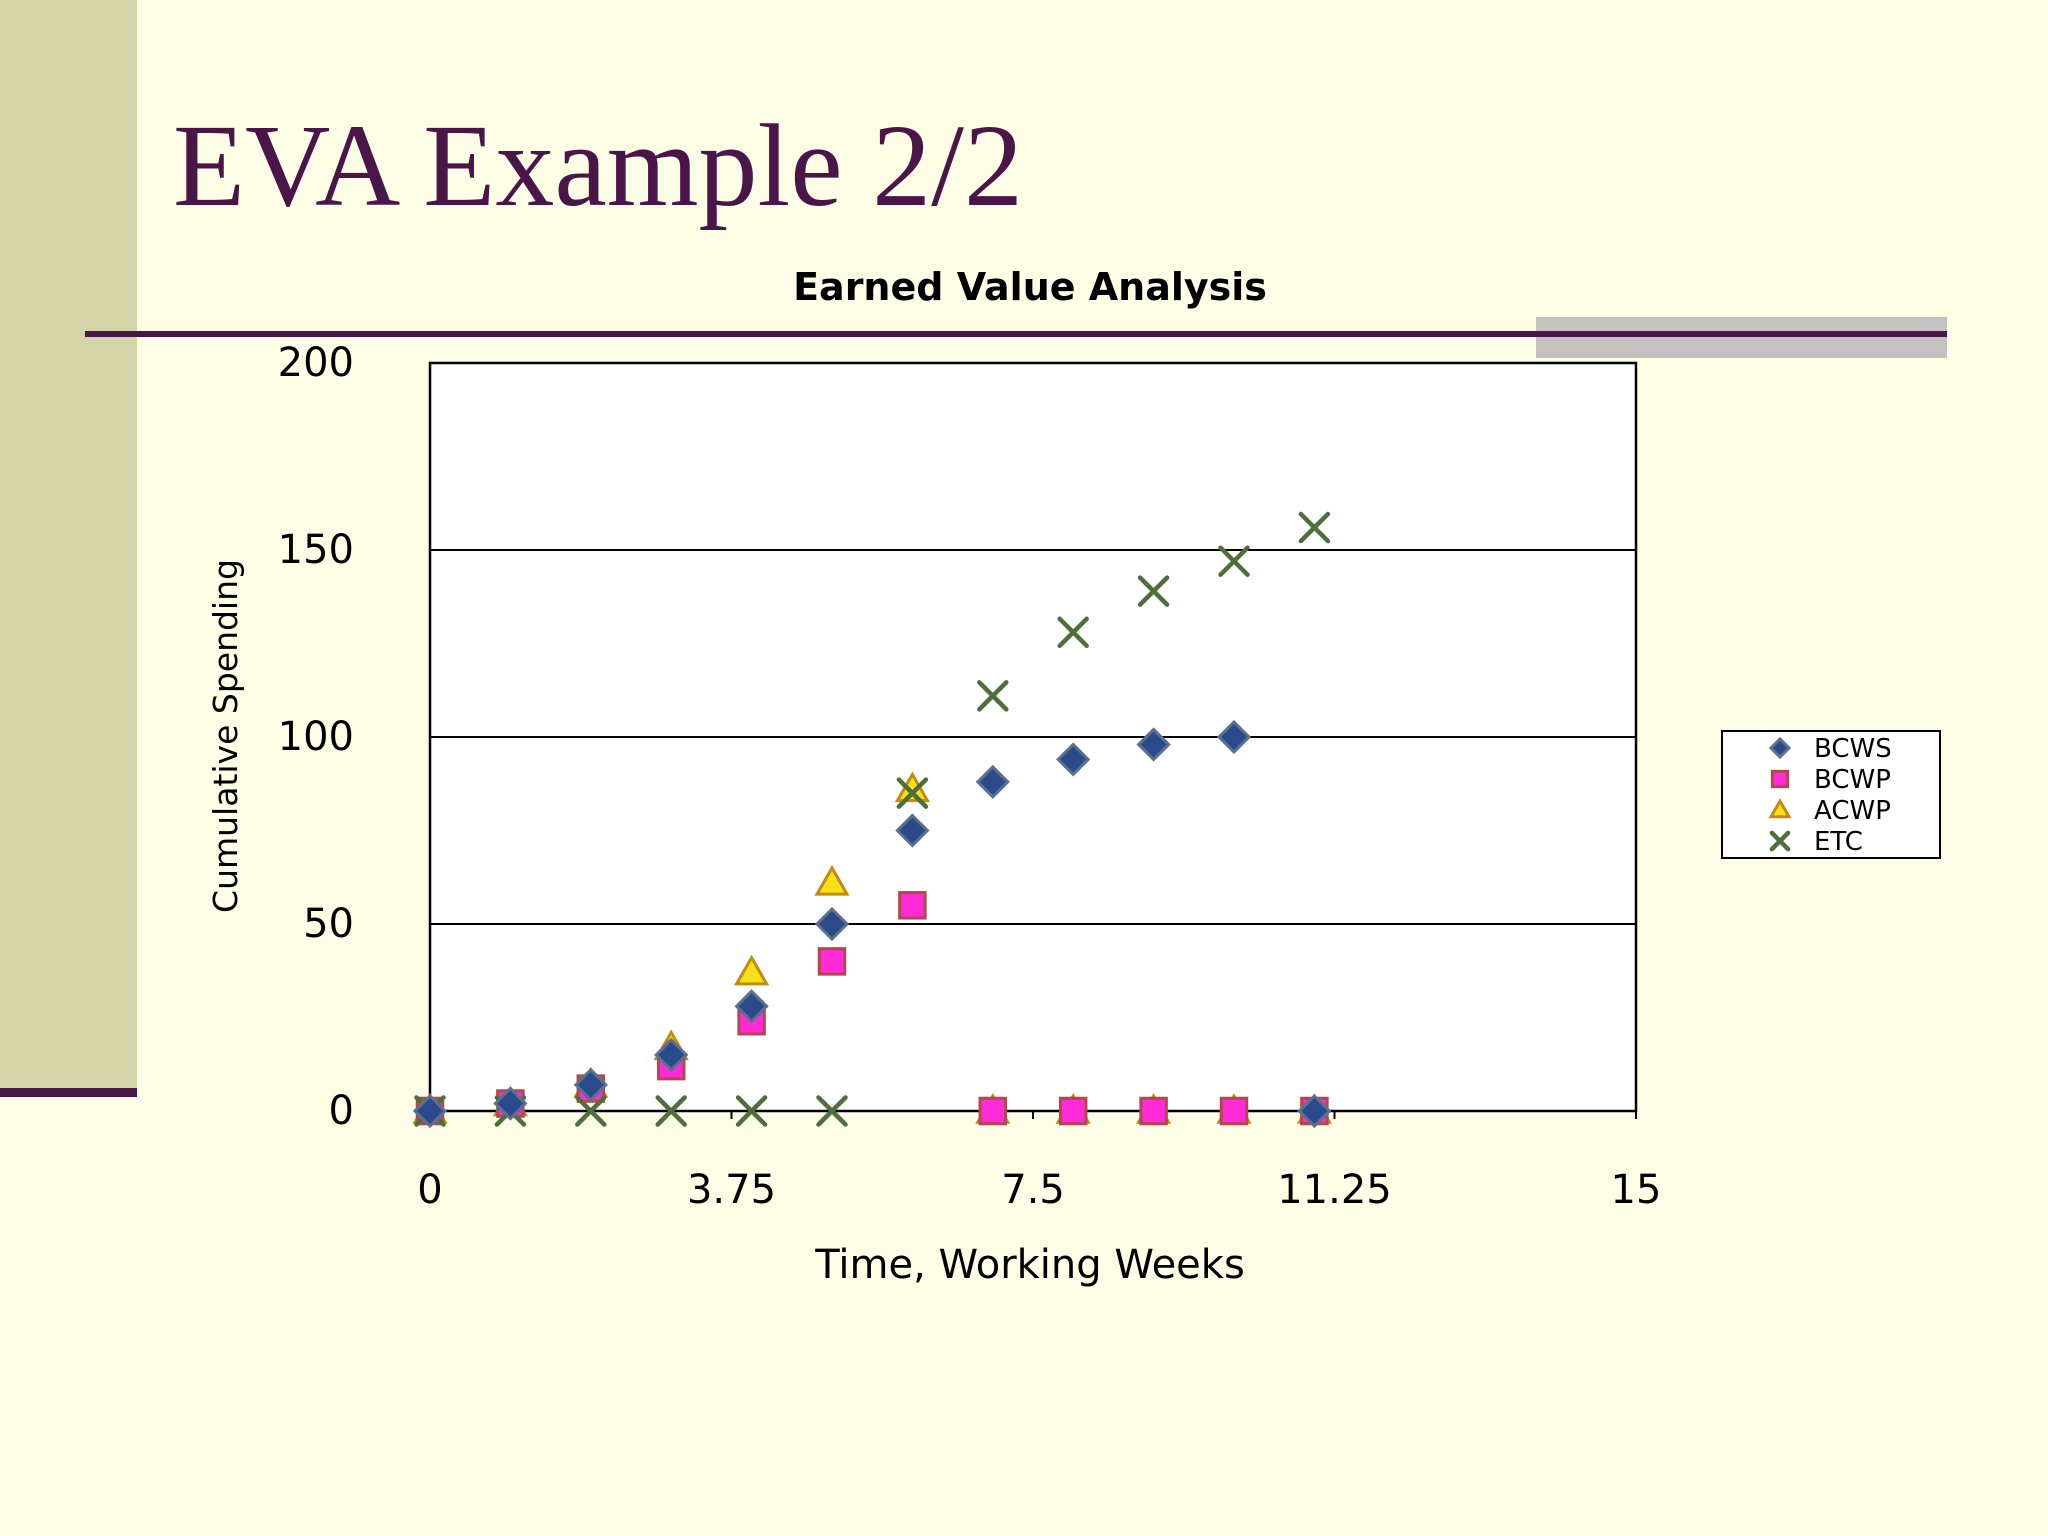  I want to click on left-accent-rule, so click(68, 1092).